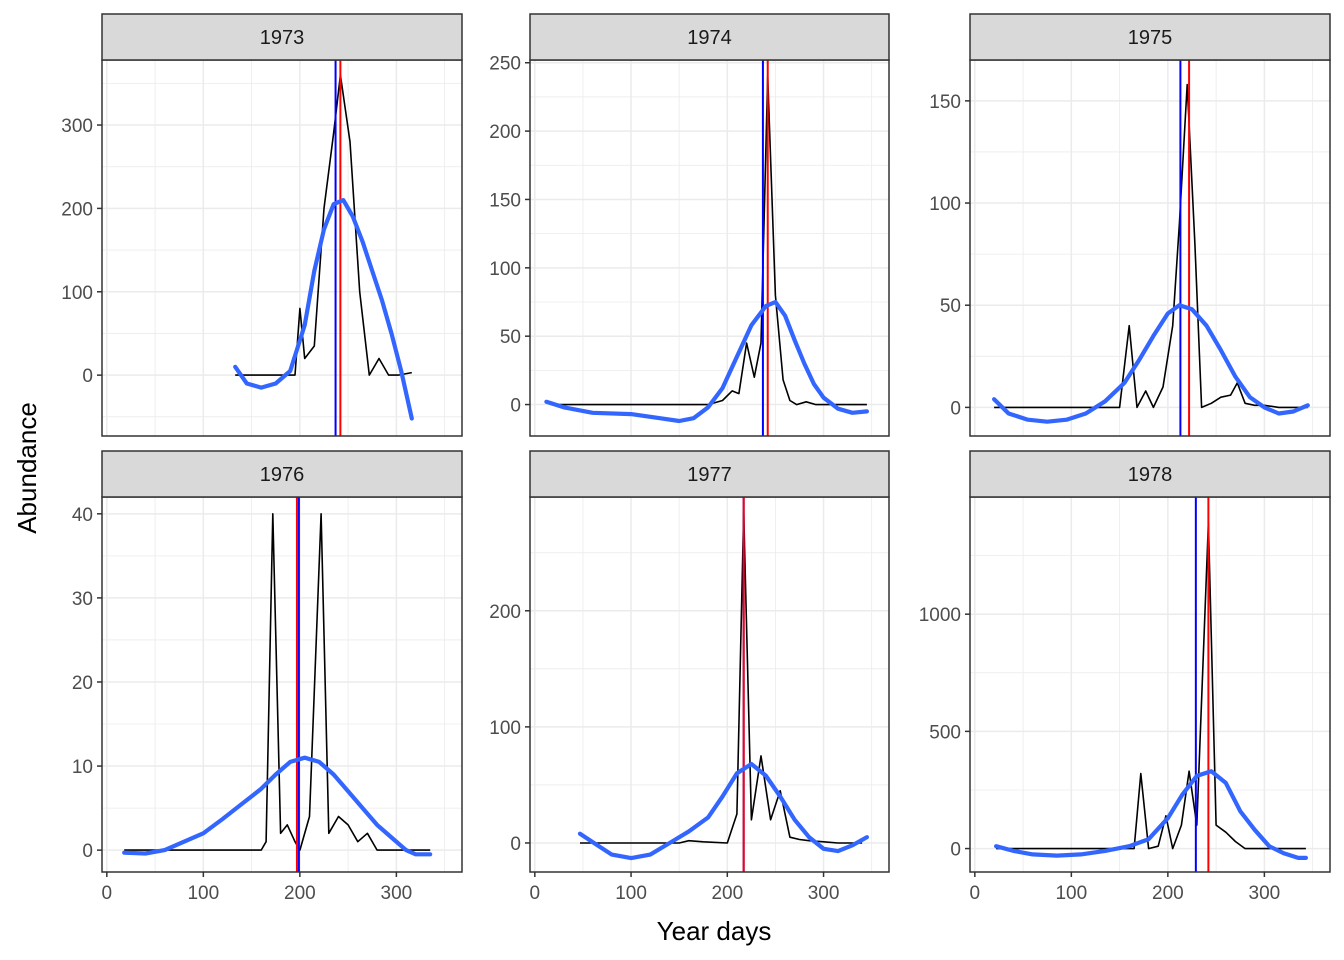  What do you see at coordinates (82, 683) in the screenshot?
I see `y-tick-label: 20` at bounding box center [82, 683].